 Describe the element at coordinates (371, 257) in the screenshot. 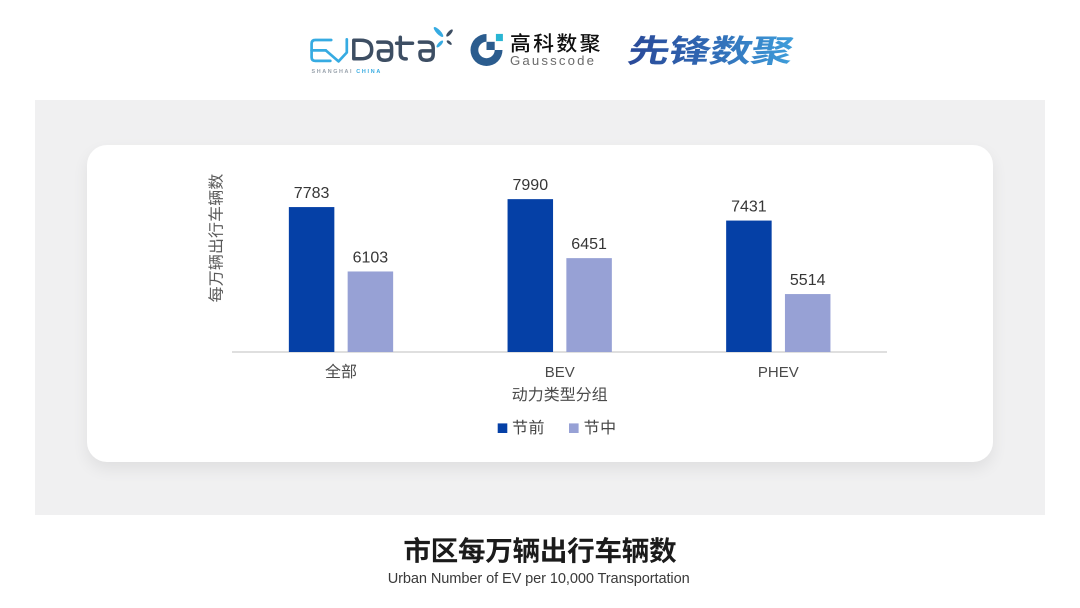

I see `svg-text: 6103` at that location.